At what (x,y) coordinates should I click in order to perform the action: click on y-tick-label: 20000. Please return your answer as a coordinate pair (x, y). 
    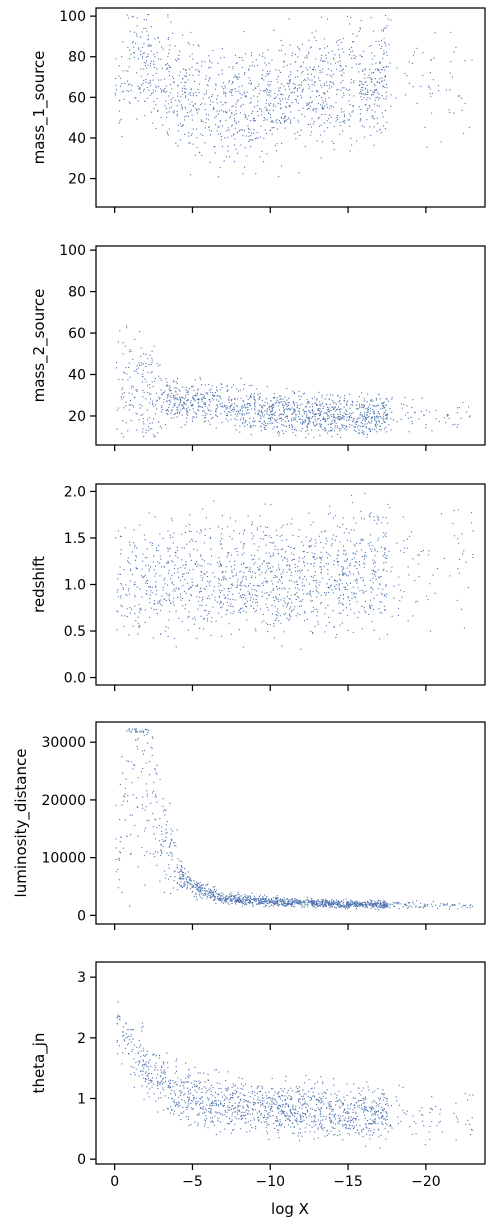
    Looking at the image, I should click on (63, 801).